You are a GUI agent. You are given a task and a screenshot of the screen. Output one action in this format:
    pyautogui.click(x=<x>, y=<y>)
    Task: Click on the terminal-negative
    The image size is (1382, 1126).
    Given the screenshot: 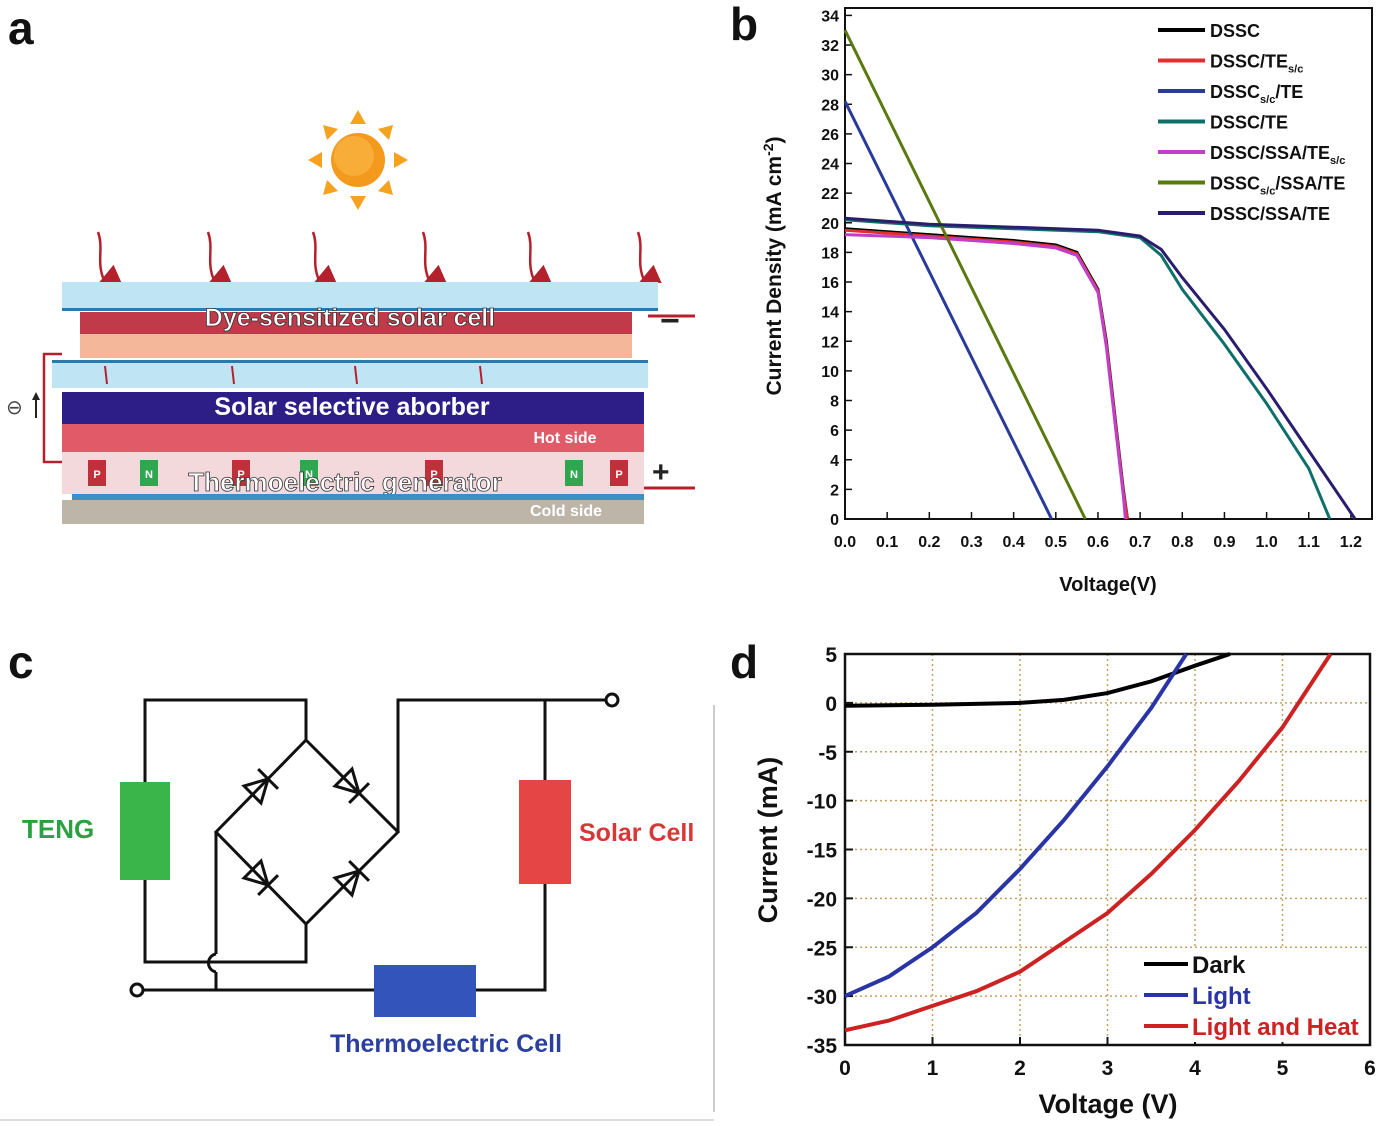 What is the action you would take?
    pyautogui.click(x=137, y=990)
    